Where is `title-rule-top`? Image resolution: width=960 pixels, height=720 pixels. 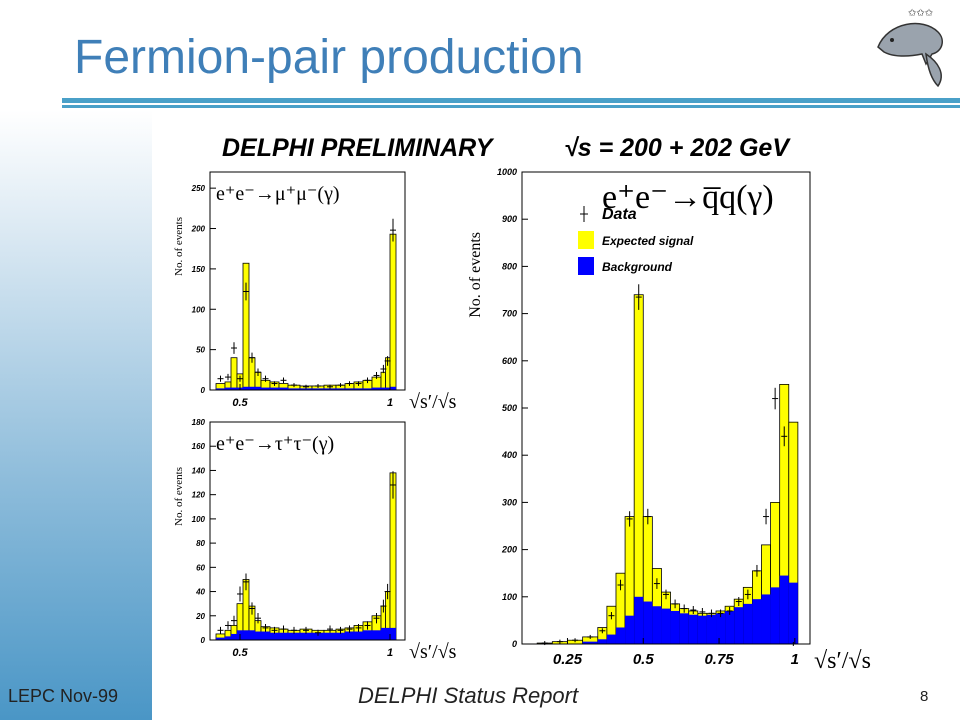
title-rule-top is located at coordinates (511, 100).